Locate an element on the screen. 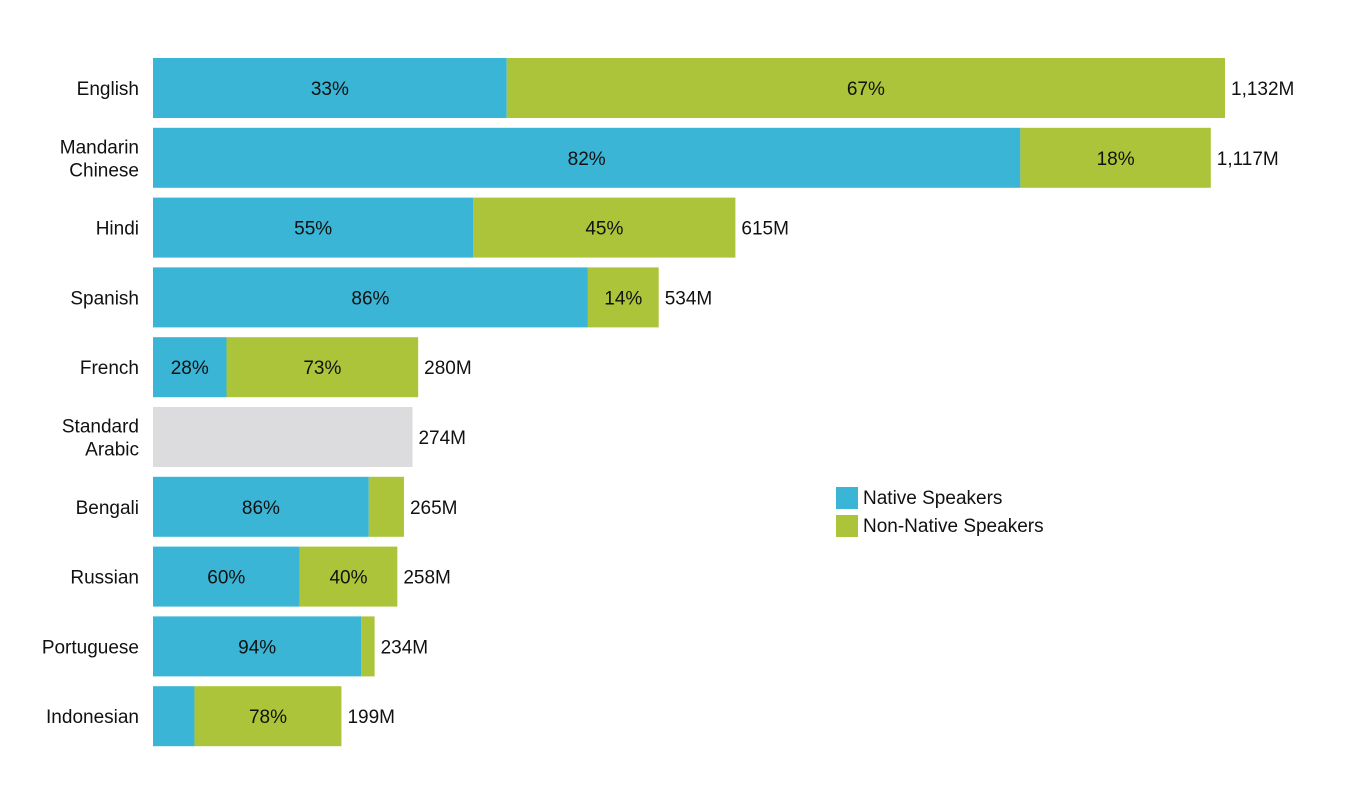  category-label-russian: Russian is located at coordinates (104, 578).